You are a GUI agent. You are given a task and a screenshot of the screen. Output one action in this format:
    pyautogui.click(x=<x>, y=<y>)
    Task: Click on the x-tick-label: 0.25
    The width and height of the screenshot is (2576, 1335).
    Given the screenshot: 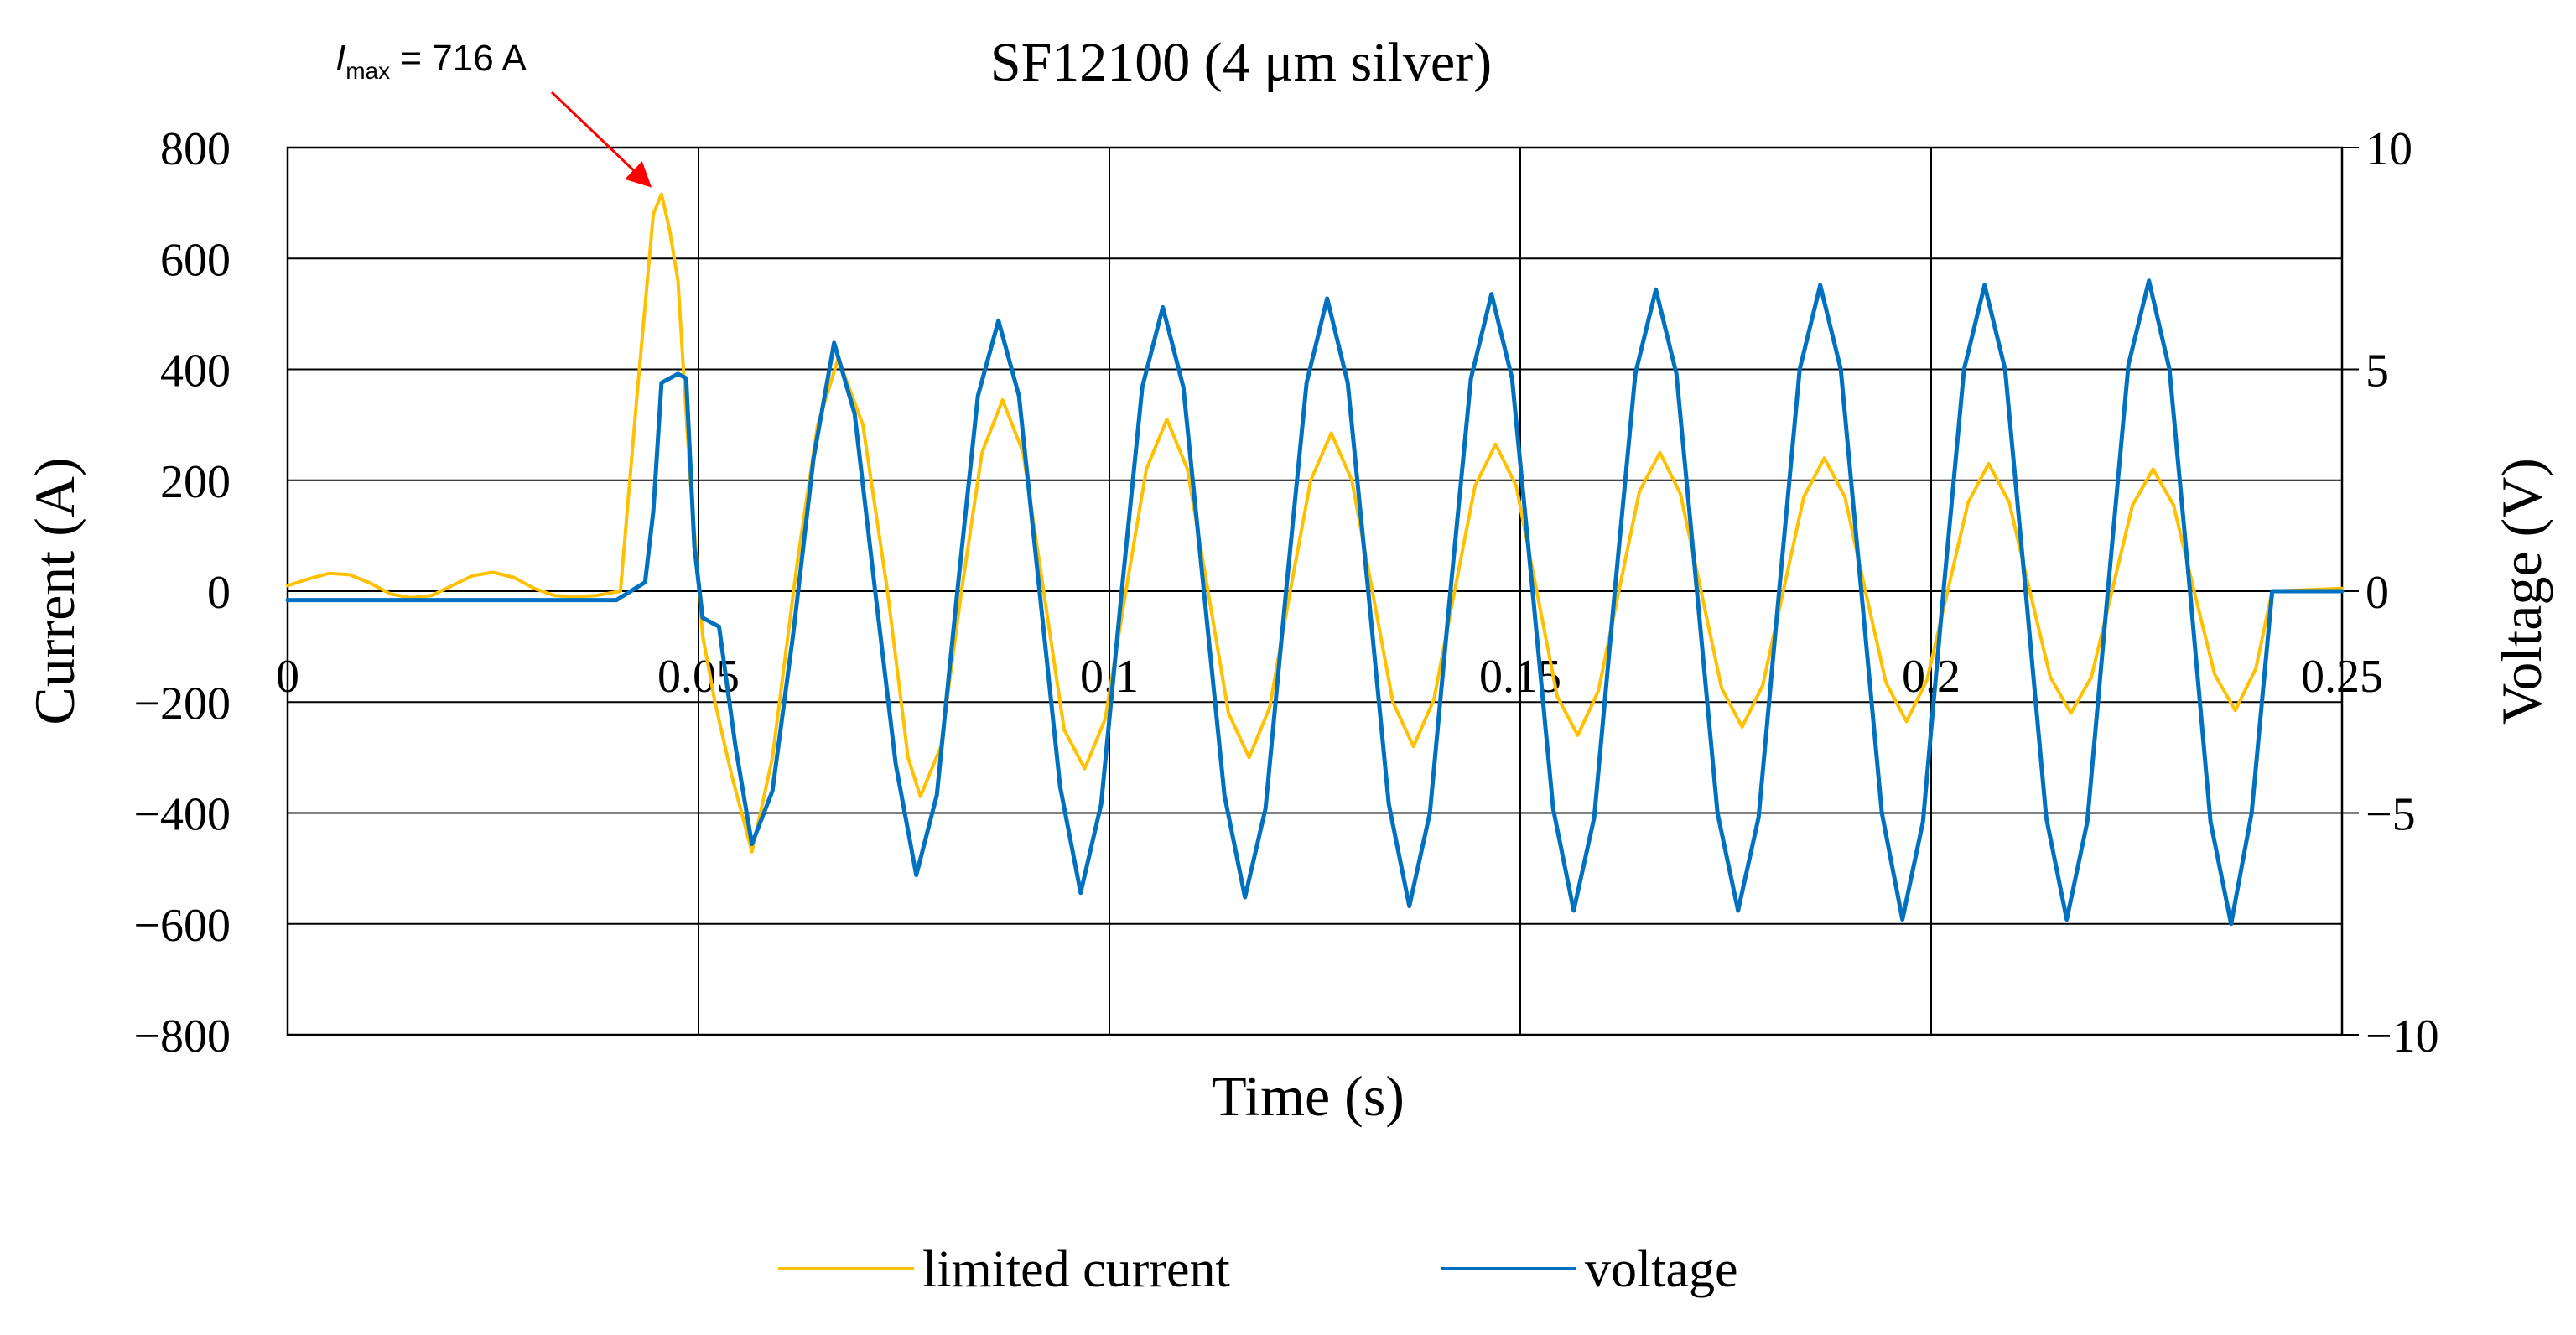 What is the action you would take?
    pyautogui.click(x=2342, y=677)
    